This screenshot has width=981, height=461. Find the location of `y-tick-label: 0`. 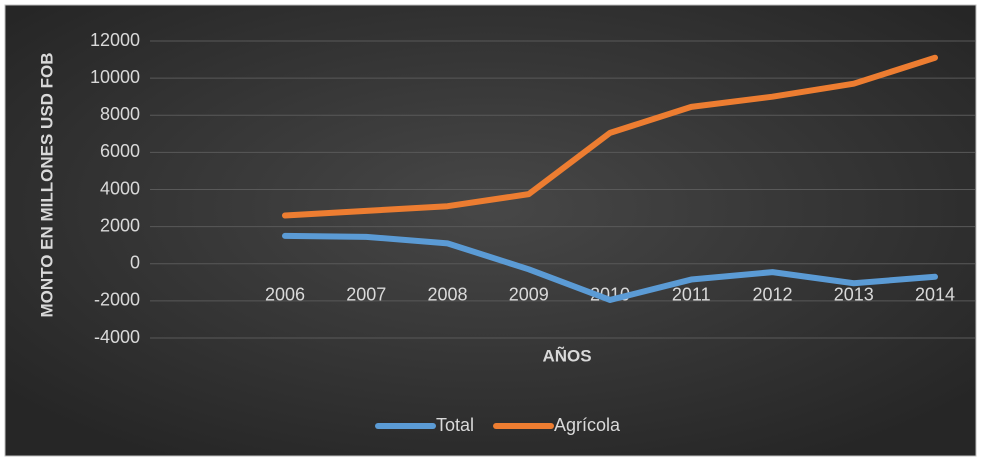

y-tick-label: 0 is located at coordinates (135, 263).